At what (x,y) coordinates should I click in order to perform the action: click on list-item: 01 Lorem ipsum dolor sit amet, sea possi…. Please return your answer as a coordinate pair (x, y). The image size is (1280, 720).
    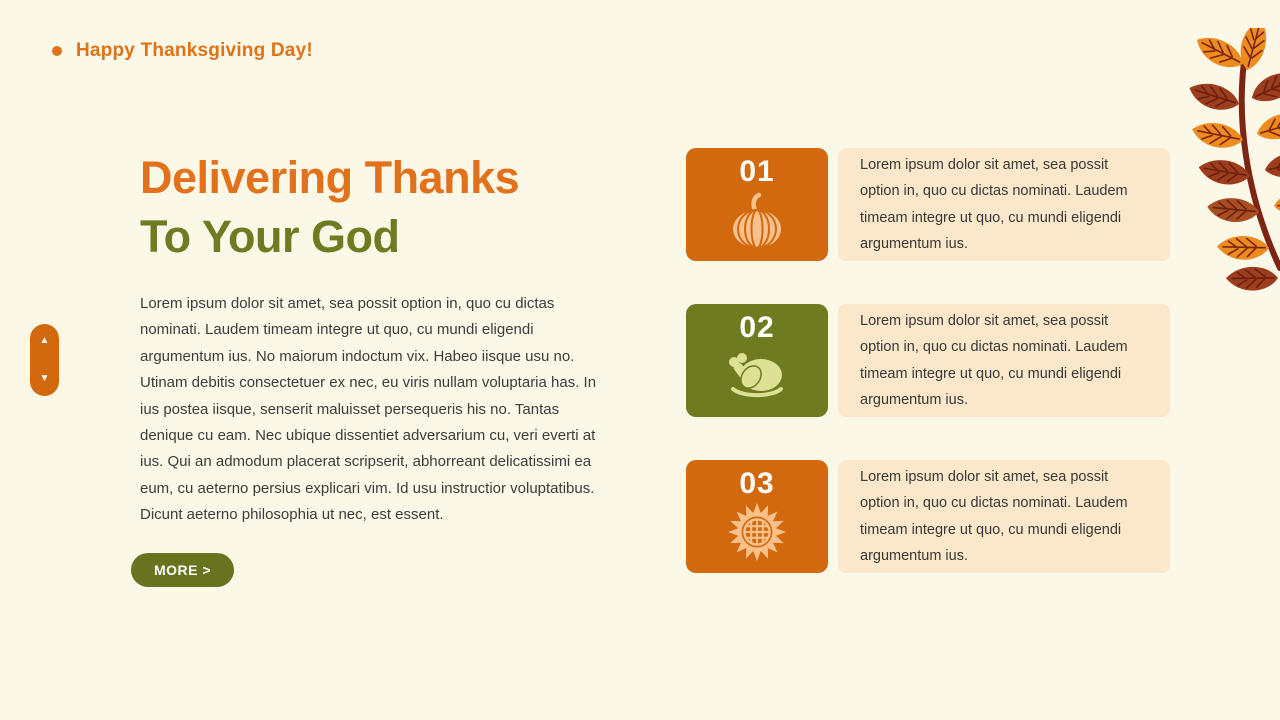
    Looking at the image, I should click on (928, 204).